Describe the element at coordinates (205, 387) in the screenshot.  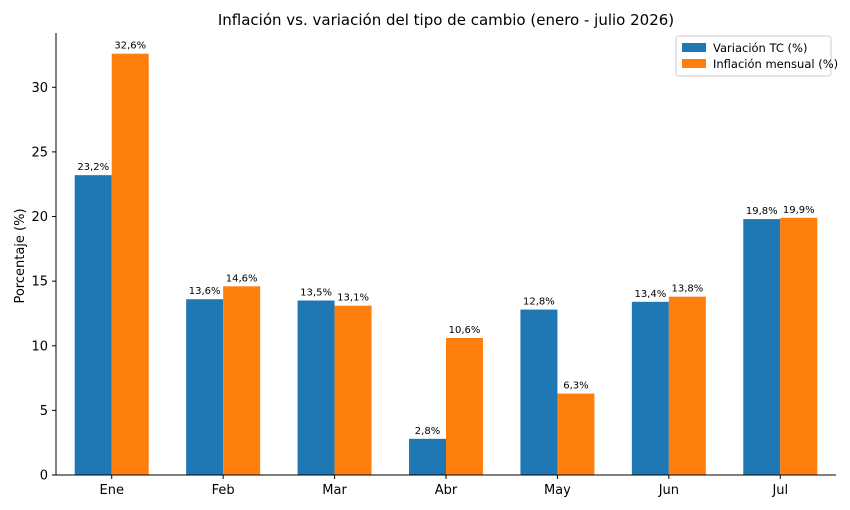
I see `bar-variacion-tc-feb` at that location.